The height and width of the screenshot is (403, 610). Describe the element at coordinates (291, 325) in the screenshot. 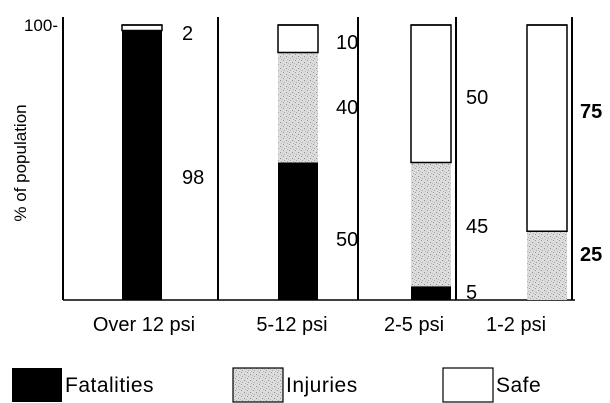

I see `x-tick-label: 5-12 psi` at that location.